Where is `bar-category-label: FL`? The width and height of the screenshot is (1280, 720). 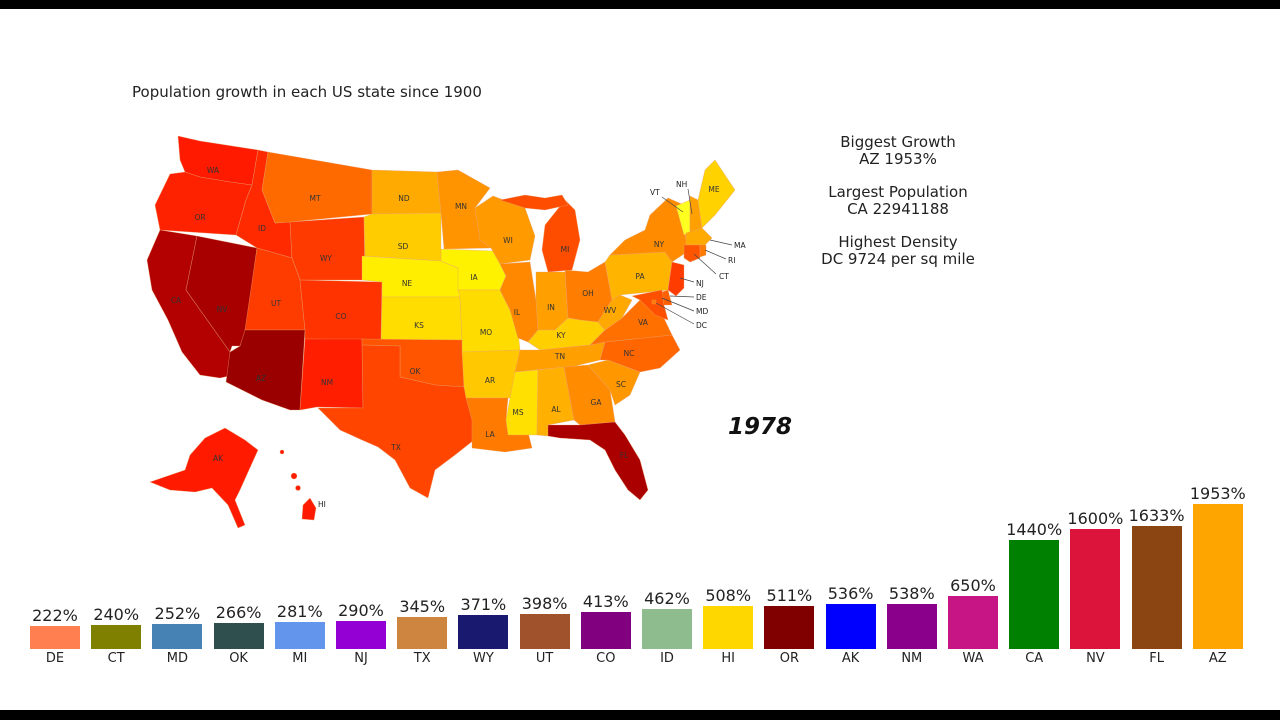
bar-category-label: FL is located at coordinates (1156, 658).